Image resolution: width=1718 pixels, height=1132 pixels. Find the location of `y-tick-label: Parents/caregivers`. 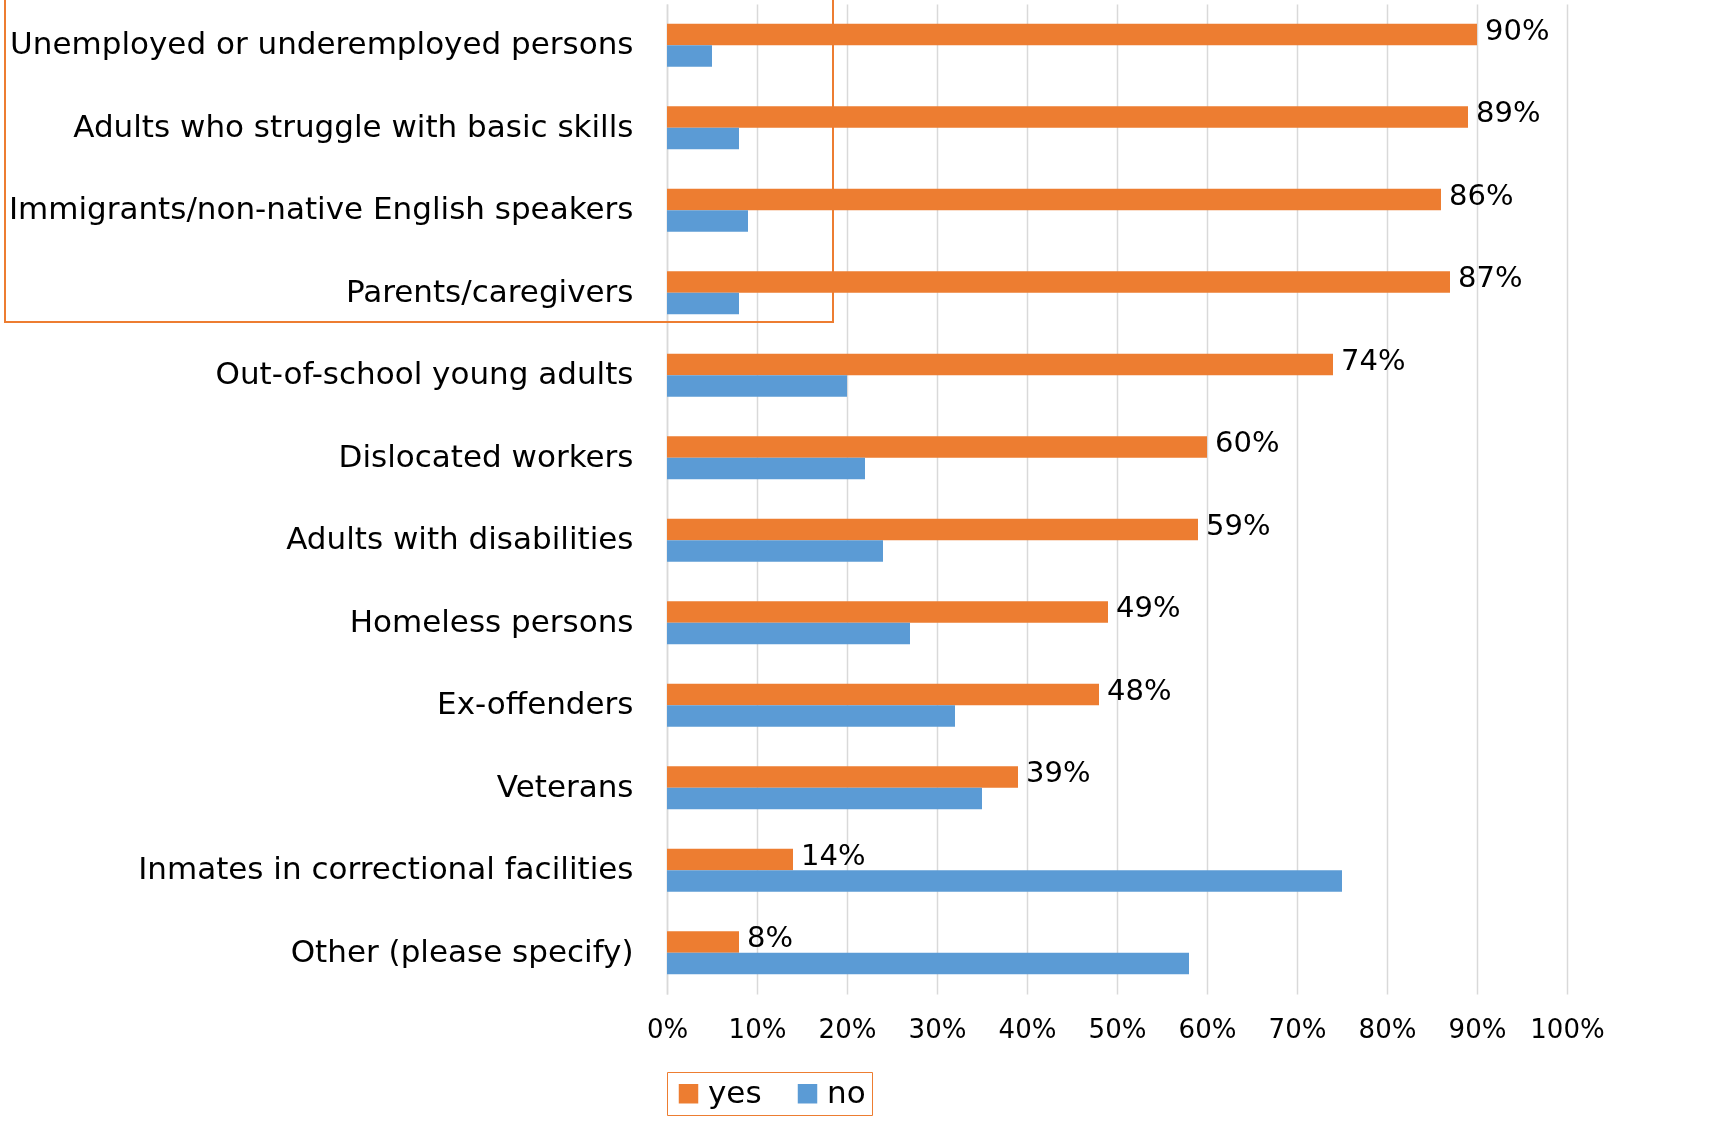

y-tick-label: Parents/caregivers is located at coordinates (489, 290).